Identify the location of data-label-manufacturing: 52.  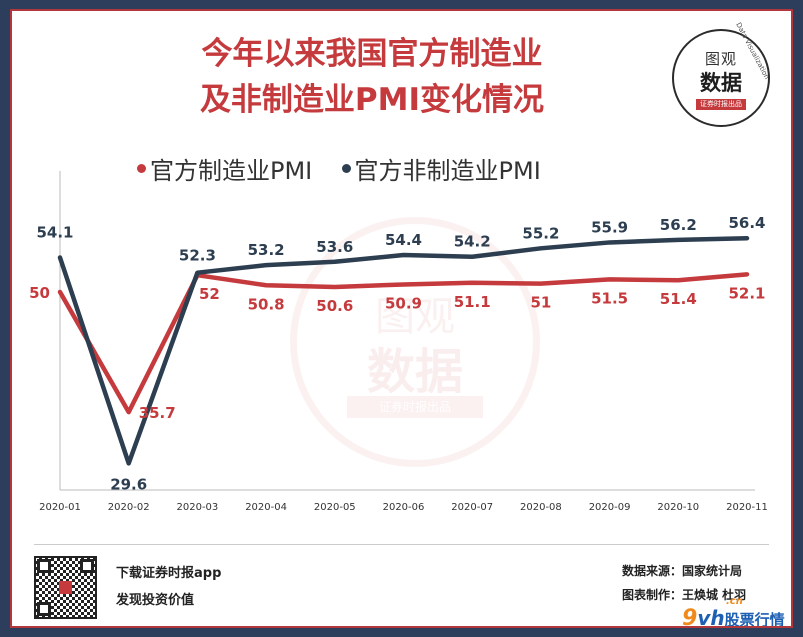
(209, 294).